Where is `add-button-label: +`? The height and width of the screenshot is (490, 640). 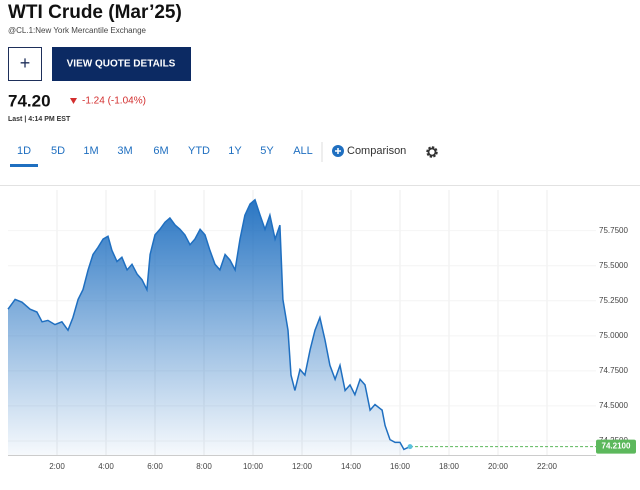
add-button-label: + is located at coordinates (25, 63).